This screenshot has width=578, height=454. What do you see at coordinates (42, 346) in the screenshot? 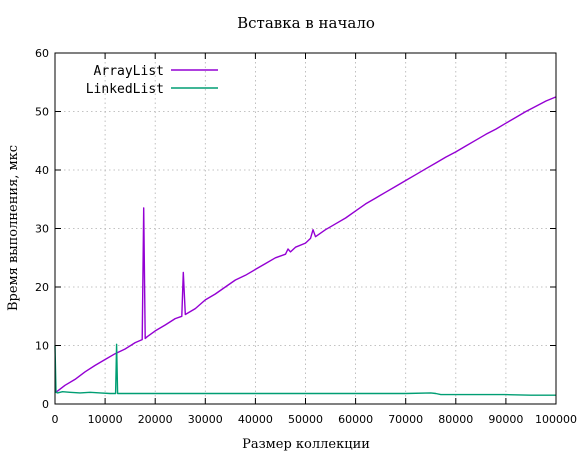
I see `y-tick-label: 10` at bounding box center [42, 346].